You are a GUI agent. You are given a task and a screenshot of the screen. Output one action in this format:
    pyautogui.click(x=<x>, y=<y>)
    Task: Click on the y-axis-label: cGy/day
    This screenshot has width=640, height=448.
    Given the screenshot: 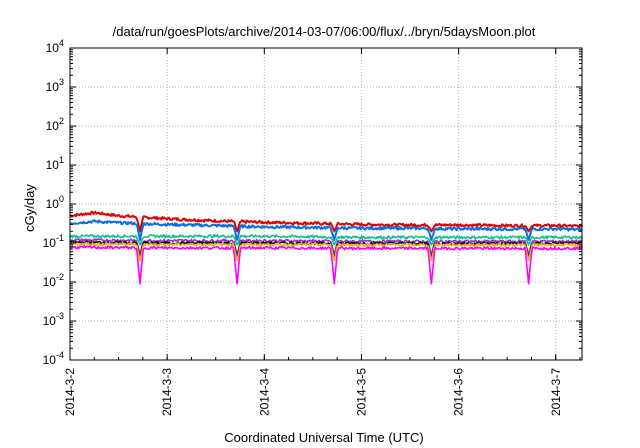 What is the action you would take?
    pyautogui.click(x=29, y=208)
    